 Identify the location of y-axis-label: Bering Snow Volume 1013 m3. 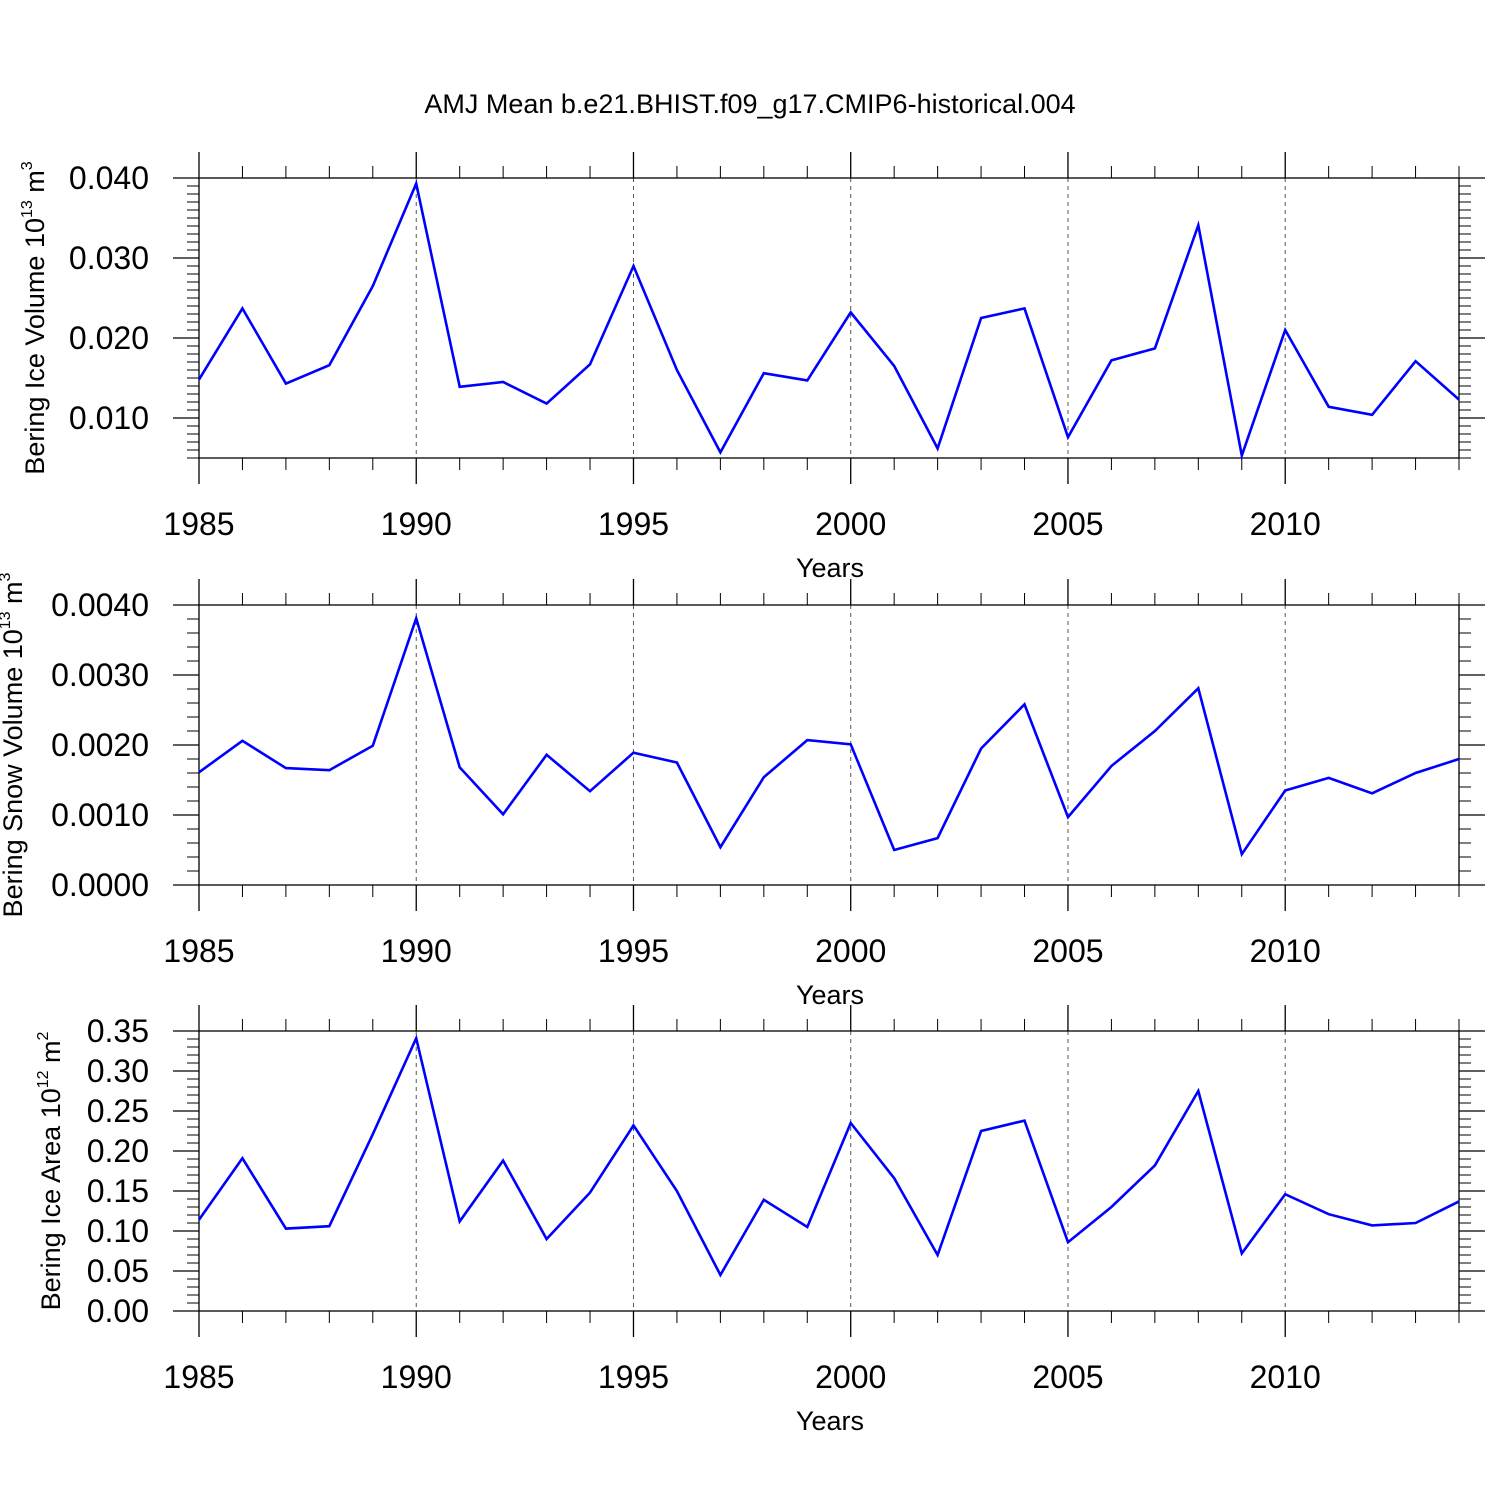
(14, 744).